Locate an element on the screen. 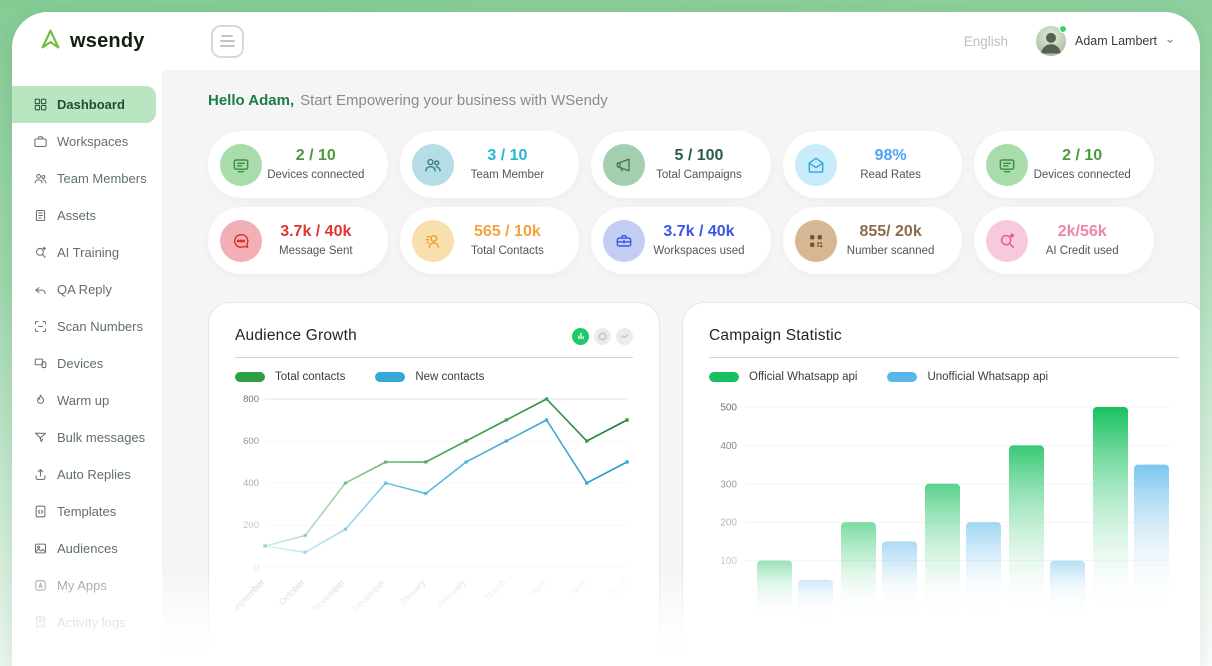 Image resolution: width=1212 pixels, height=666 pixels. sidebar-item-audiences: Audiences is located at coordinates (87, 548).